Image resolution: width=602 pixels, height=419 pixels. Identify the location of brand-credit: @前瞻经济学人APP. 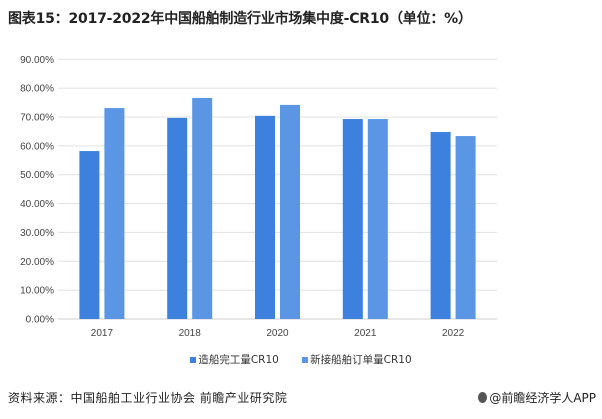
(537, 397).